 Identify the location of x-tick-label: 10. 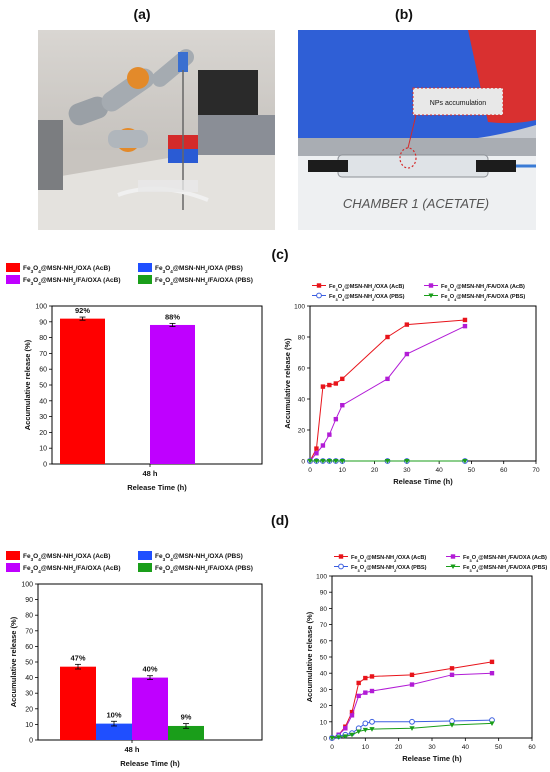
(343, 470).